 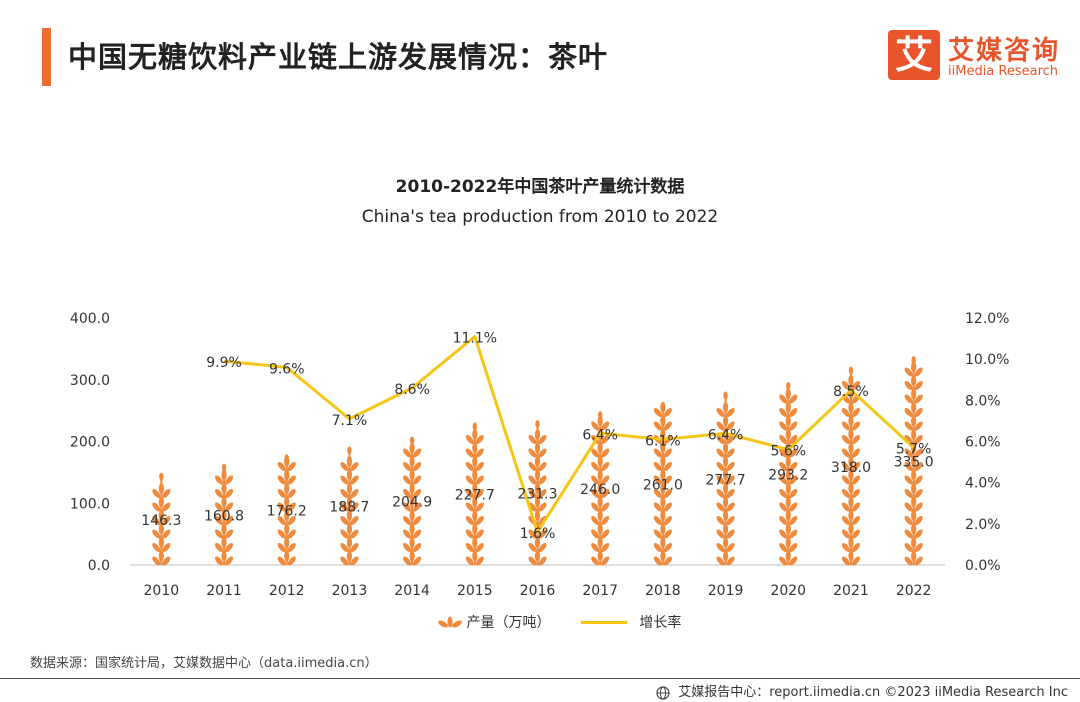 I want to click on bar-2016, so click(x=537, y=493).